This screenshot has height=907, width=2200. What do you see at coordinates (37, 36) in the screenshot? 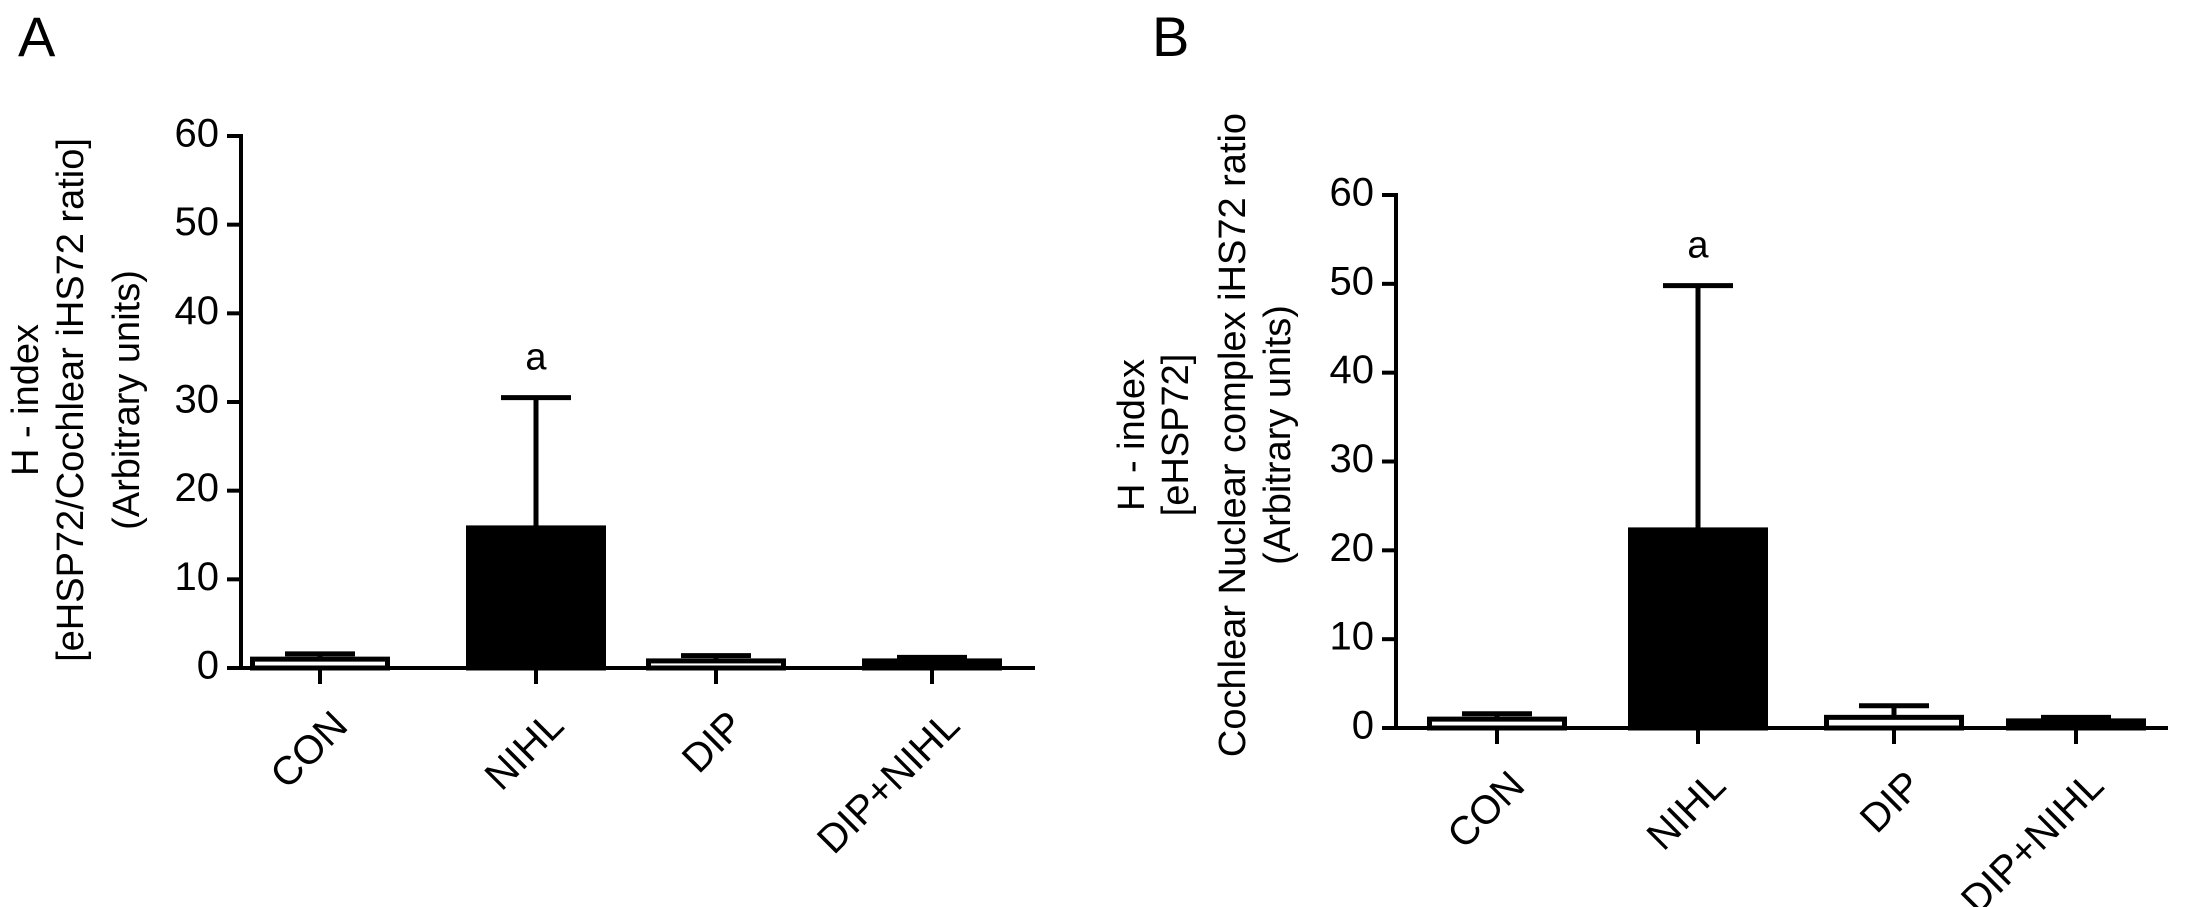
I see `panel-label: A` at bounding box center [37, 36].